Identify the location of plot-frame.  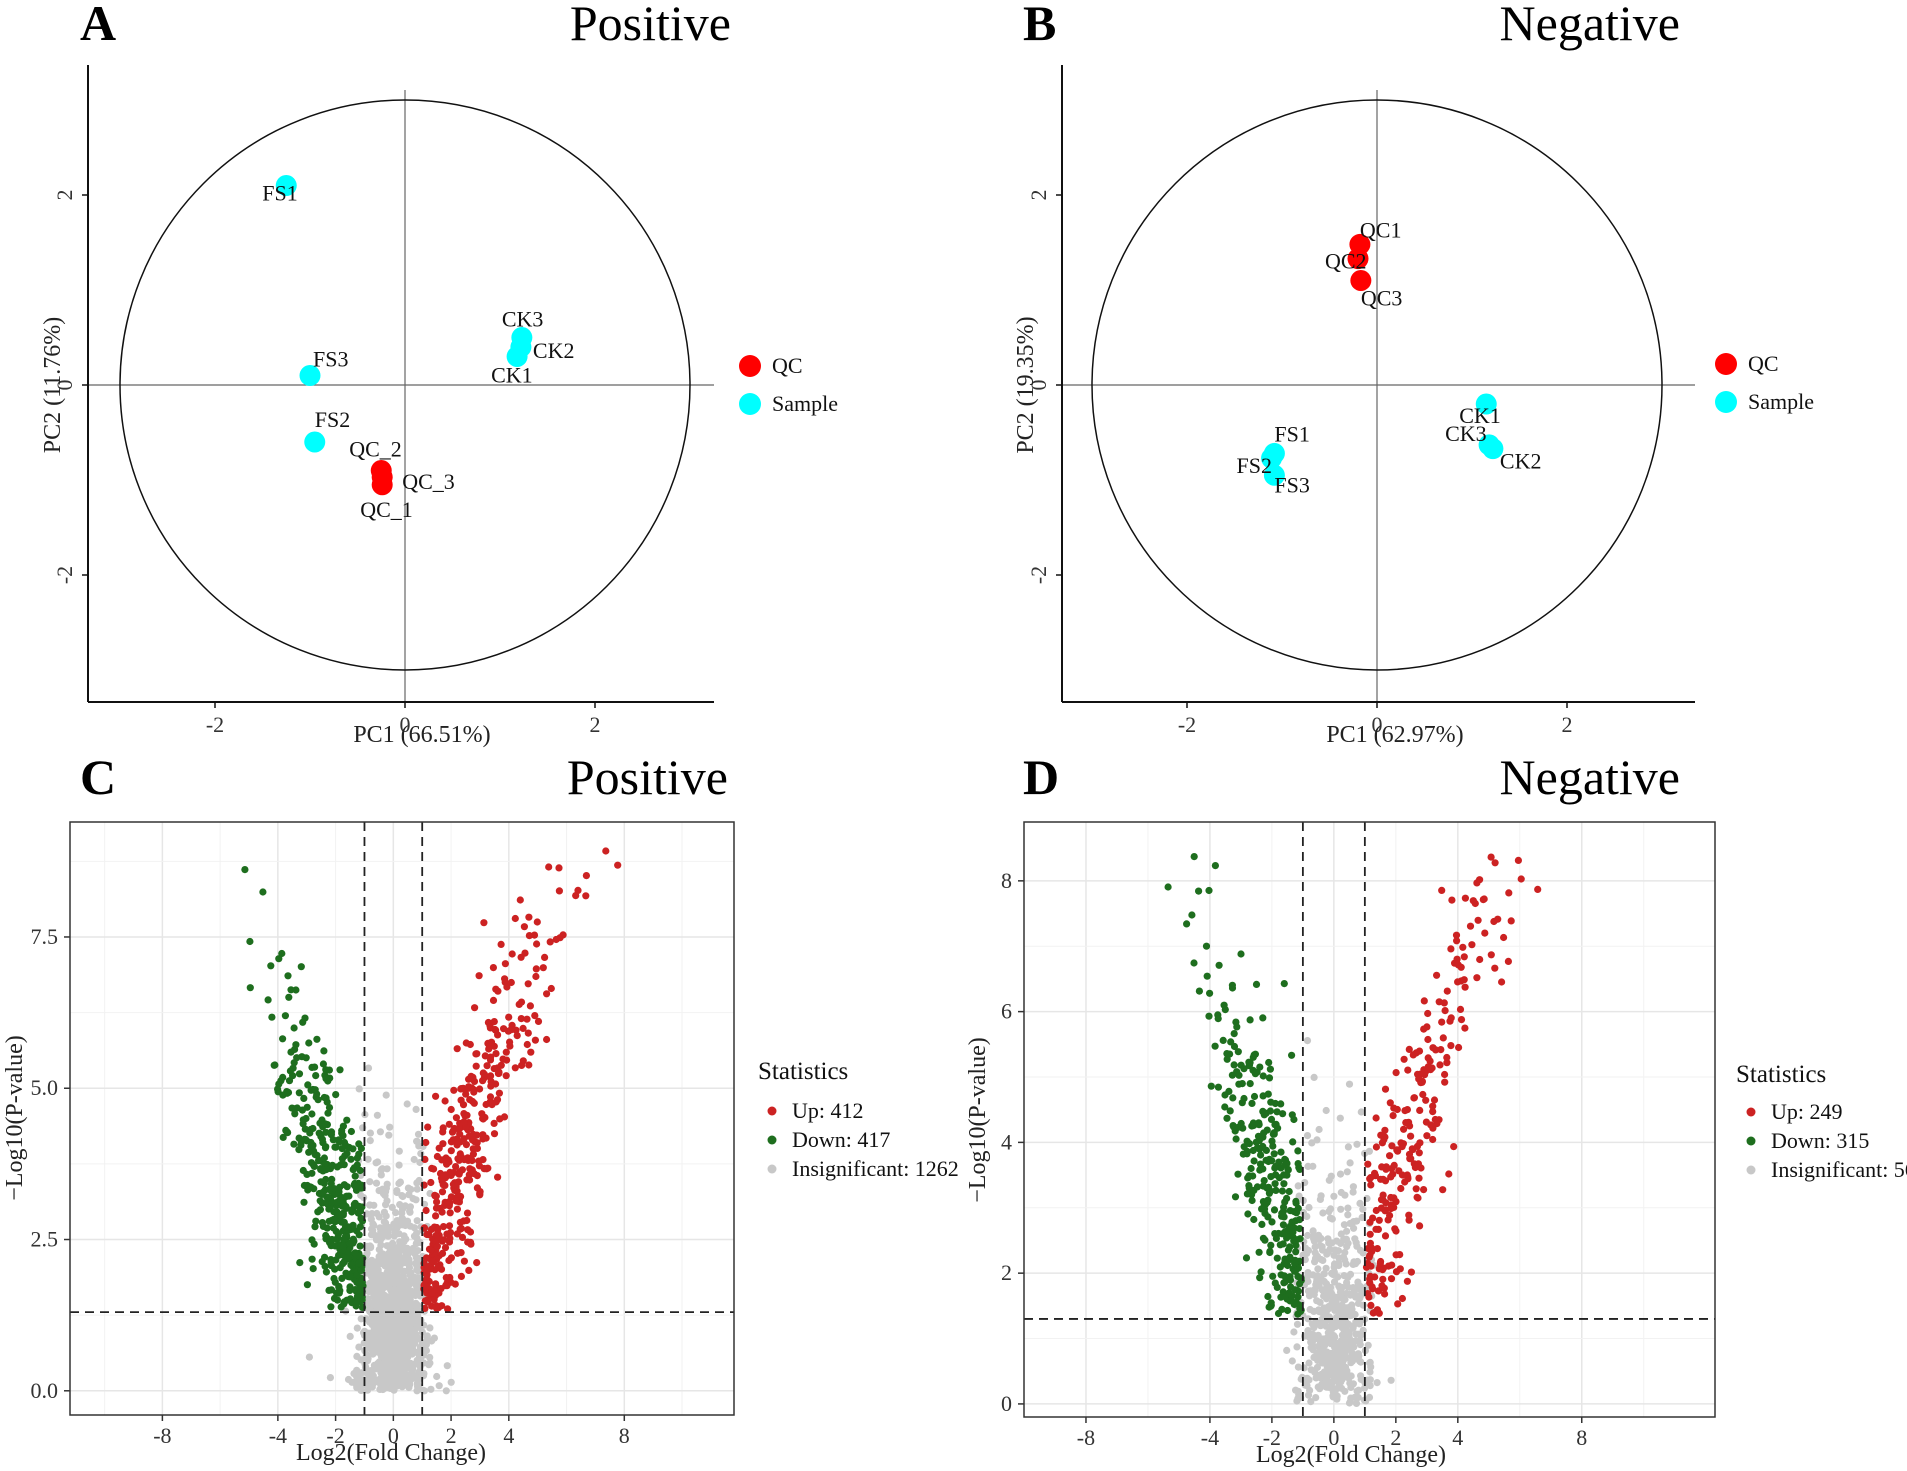
(402, 1118).